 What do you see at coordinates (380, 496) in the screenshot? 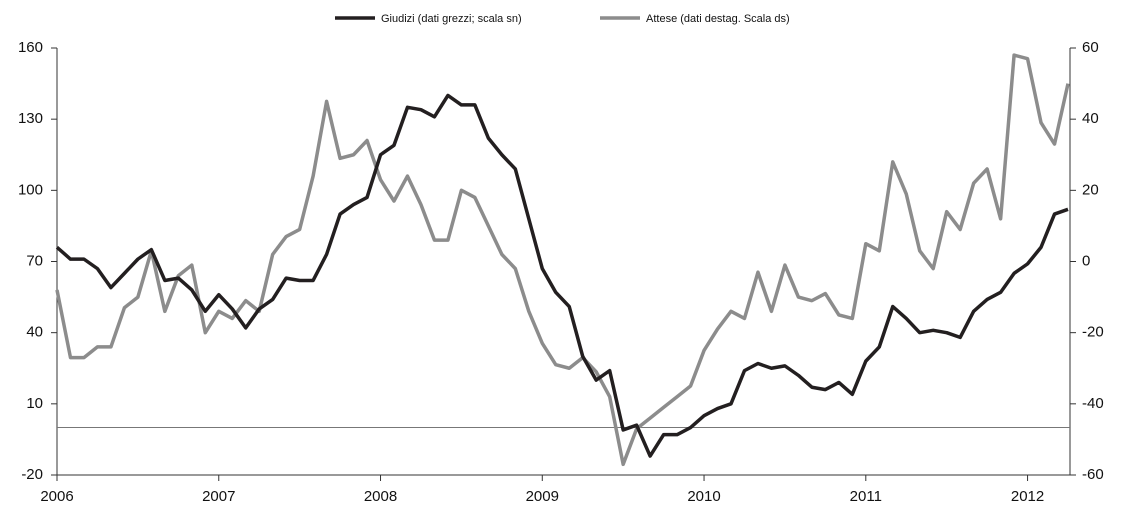
I see `x-tick-label: 2008` at bounding box center [380, 496].